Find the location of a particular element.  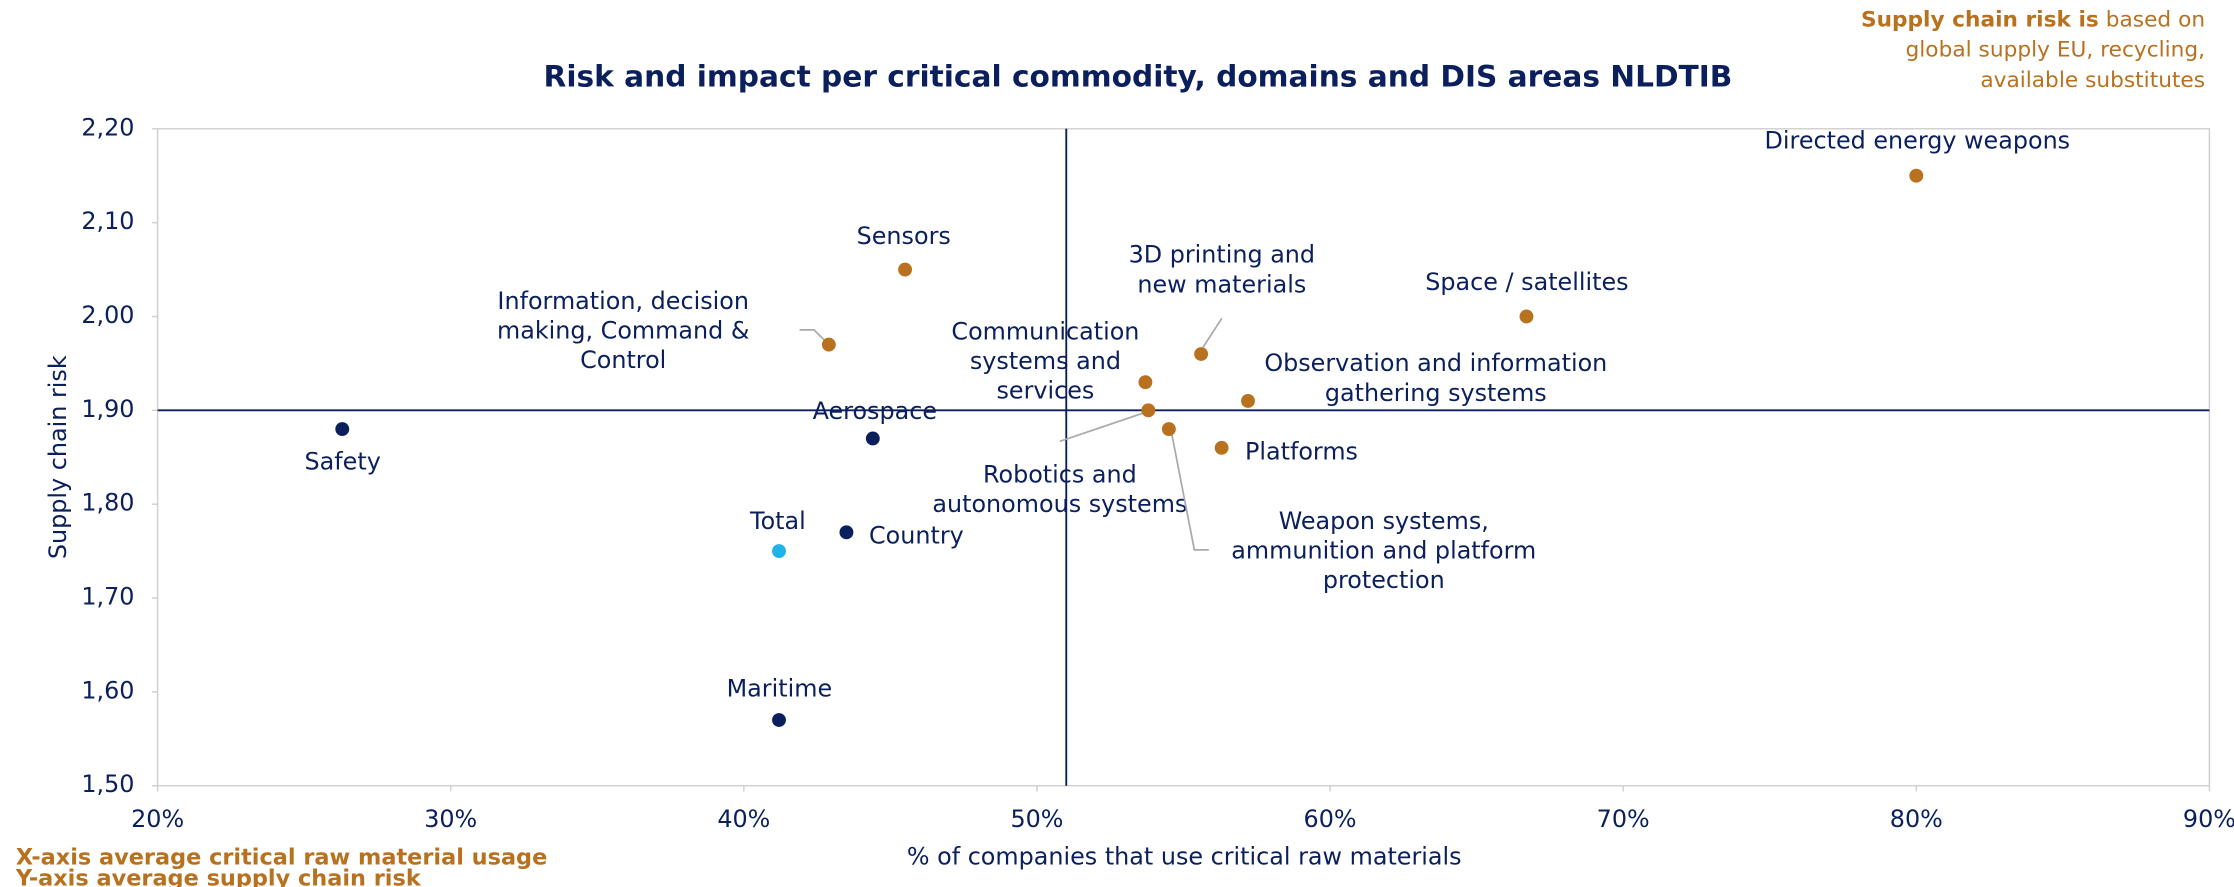

point-label: autonomous systems is located at coordinates (1059, 504).